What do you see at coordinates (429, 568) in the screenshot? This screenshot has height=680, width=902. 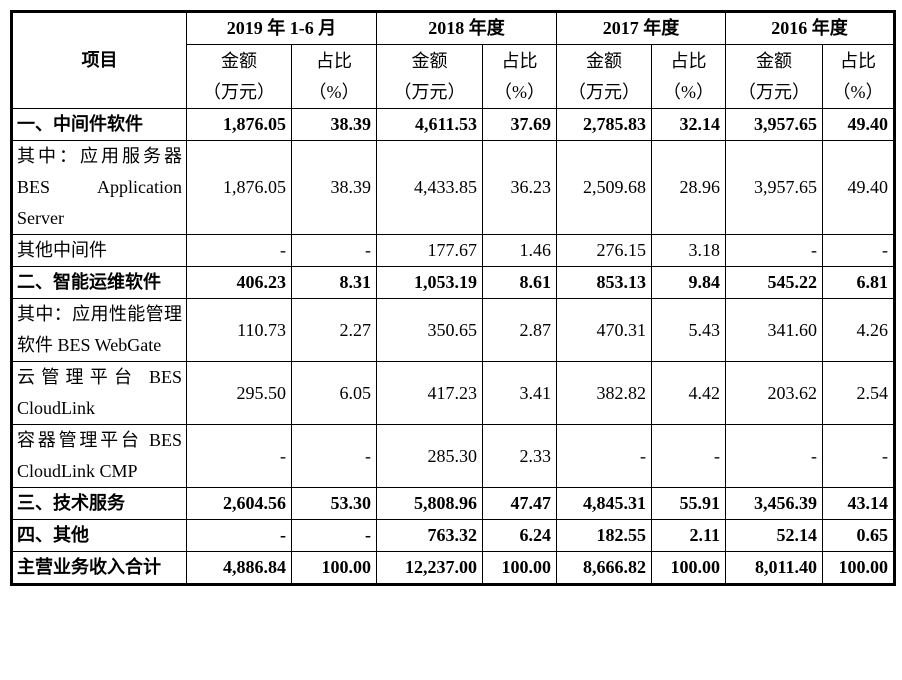 I see `amount-cell: 12,237.00` at bounding box center [429, 568].